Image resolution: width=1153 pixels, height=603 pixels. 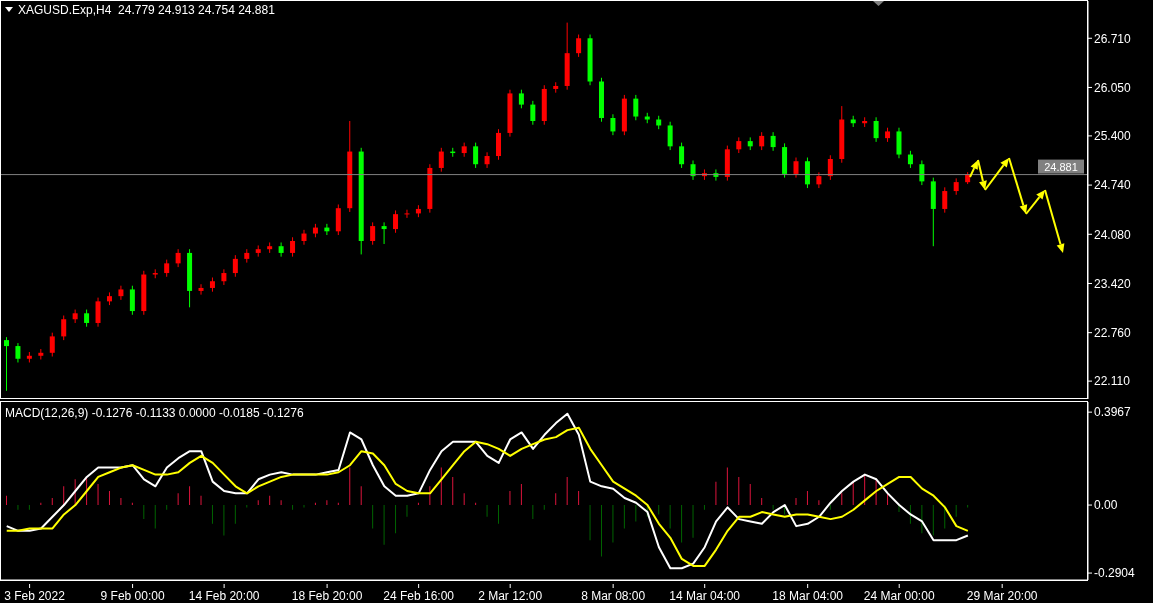 I want to click on y-tick-label: 26.050, so click(x=1113, y=87).